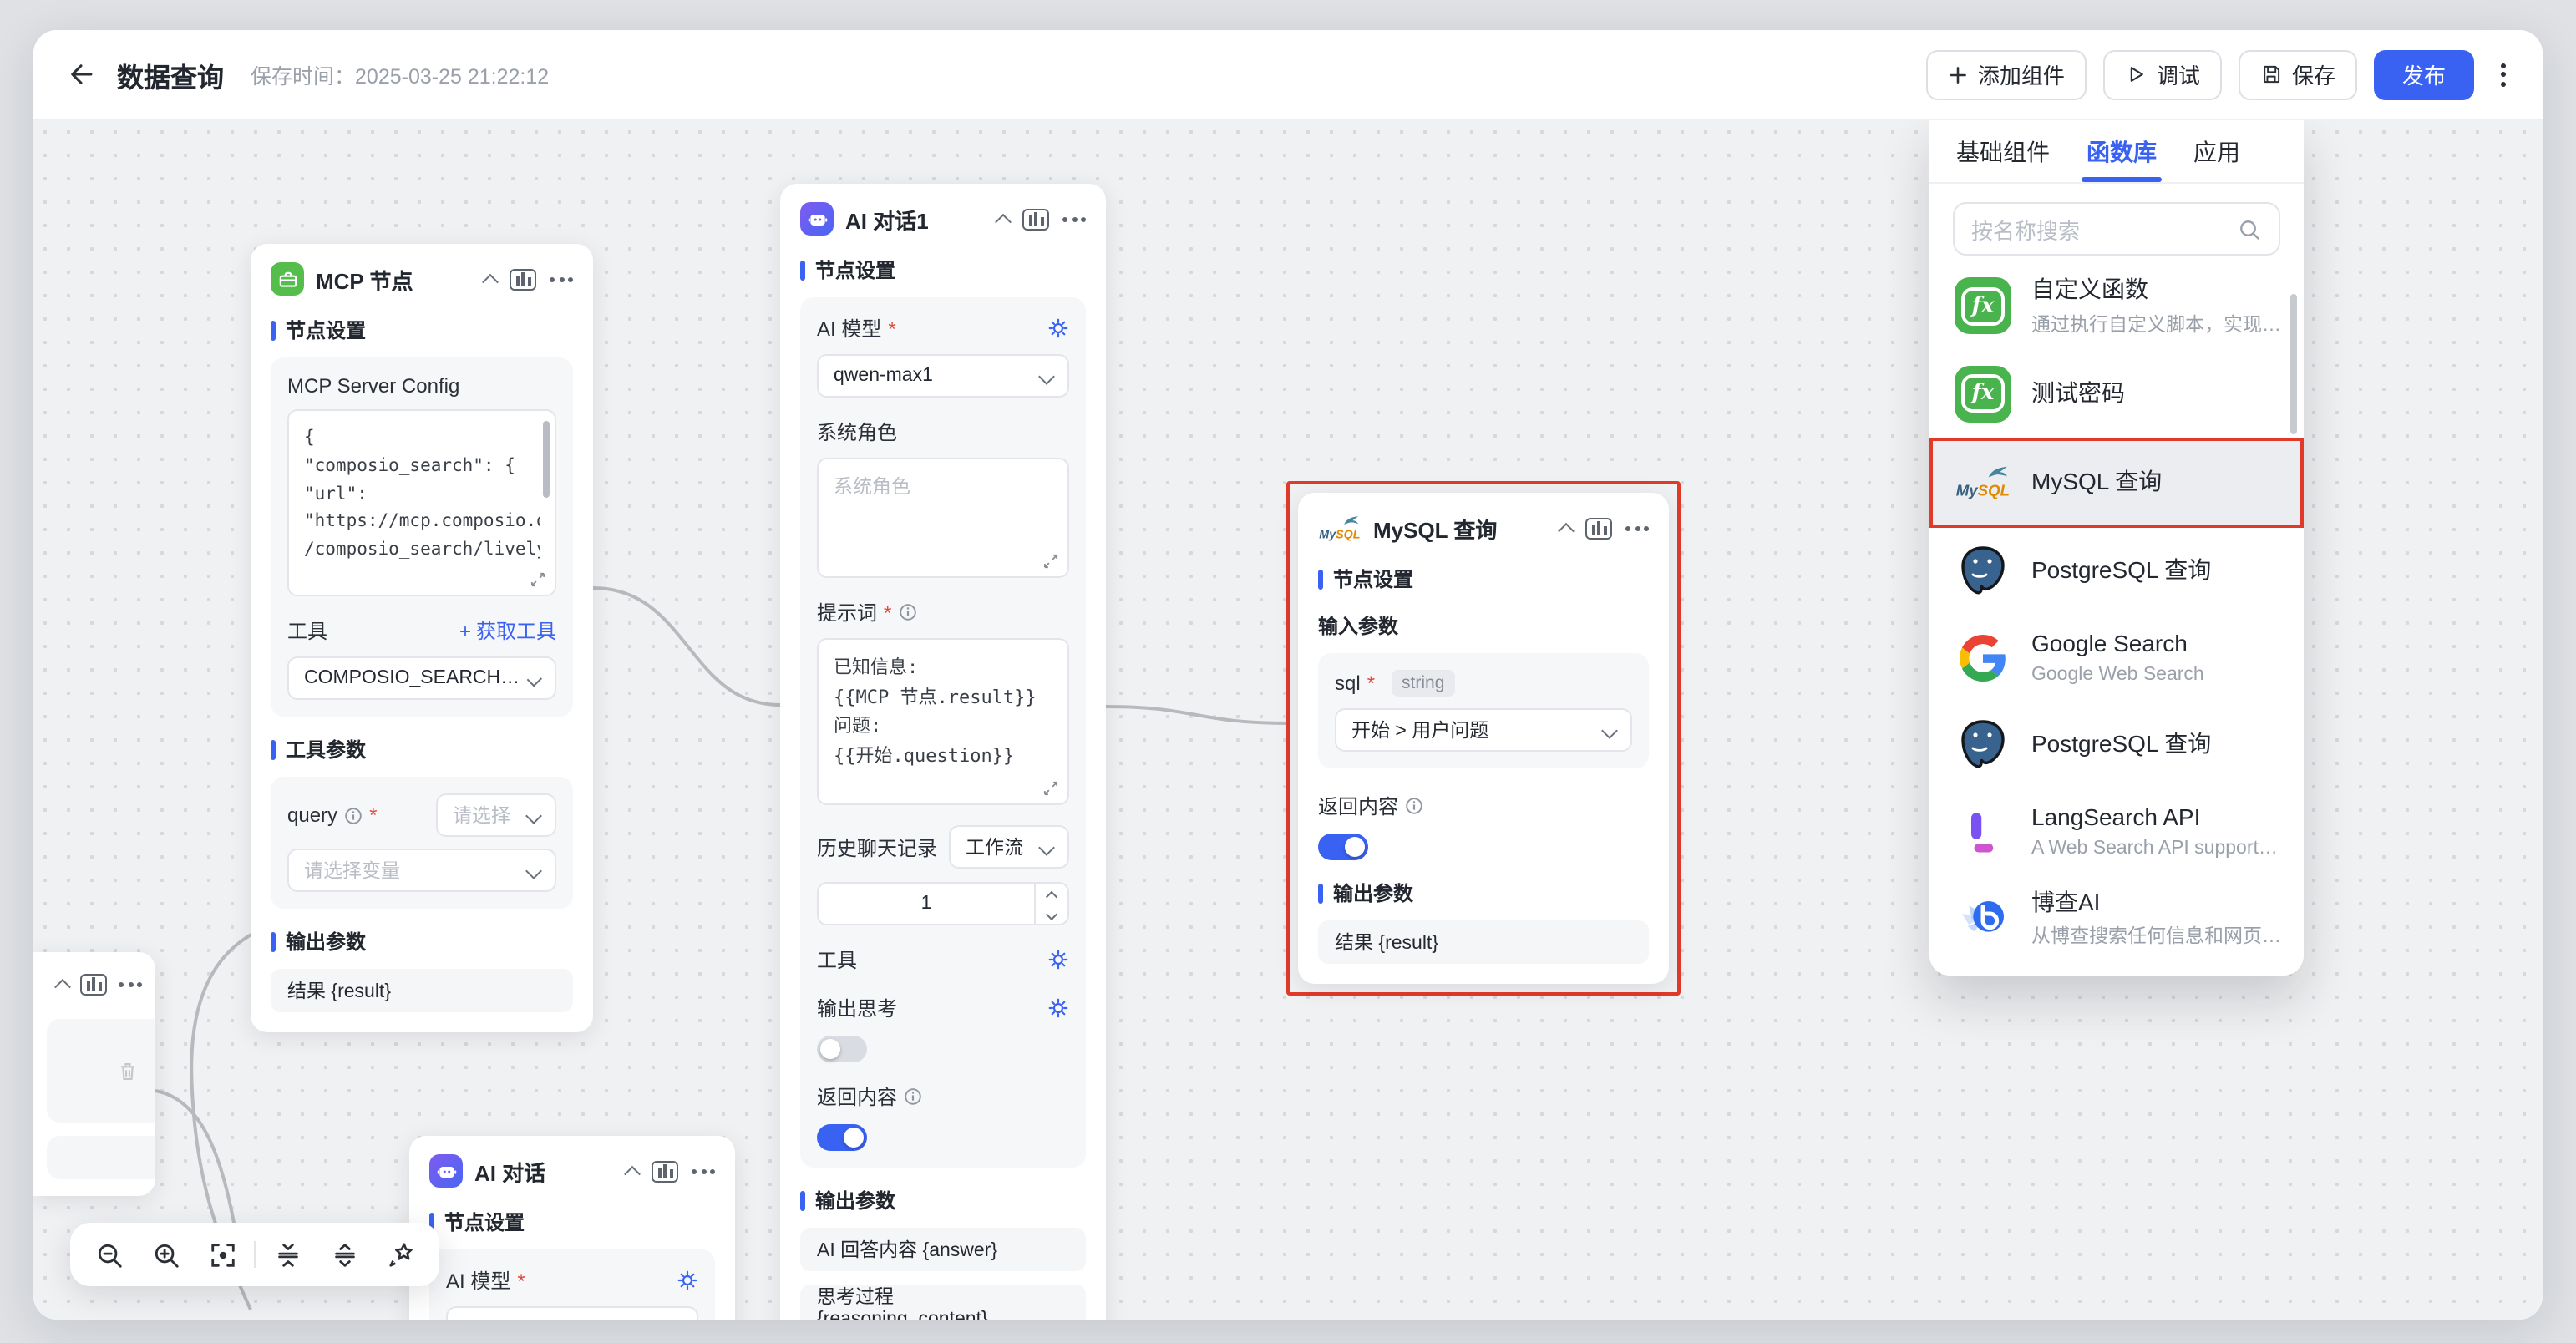  What do you see at coordinates (1483, 806) in the screenshot?
I see `return-content-label: 返回内容` at bounding box center [1483, 806].